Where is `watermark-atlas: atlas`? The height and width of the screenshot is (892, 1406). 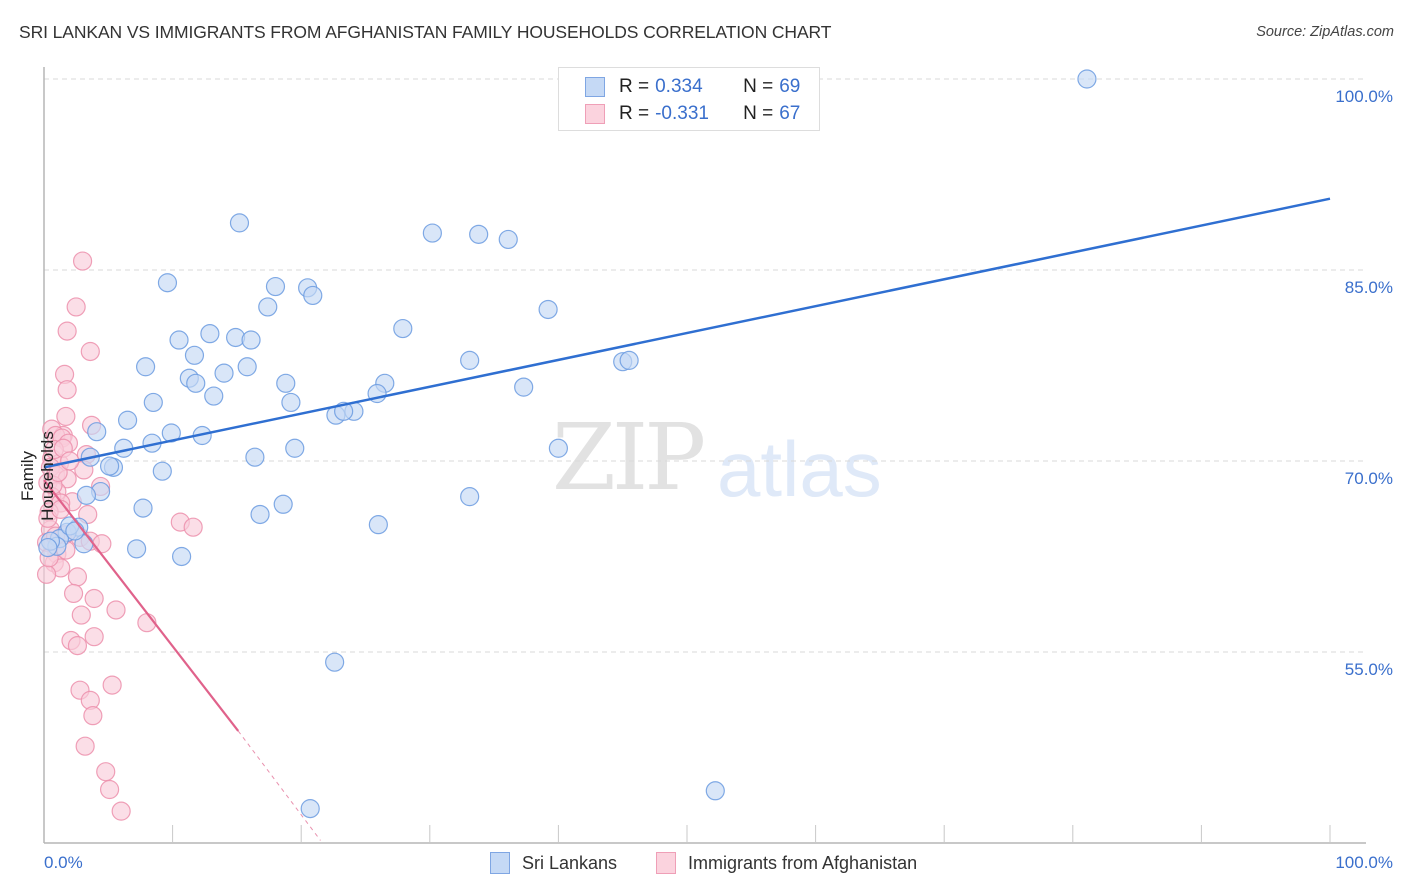
watermark-atlas: atlas is located at coordinates (799, 469).